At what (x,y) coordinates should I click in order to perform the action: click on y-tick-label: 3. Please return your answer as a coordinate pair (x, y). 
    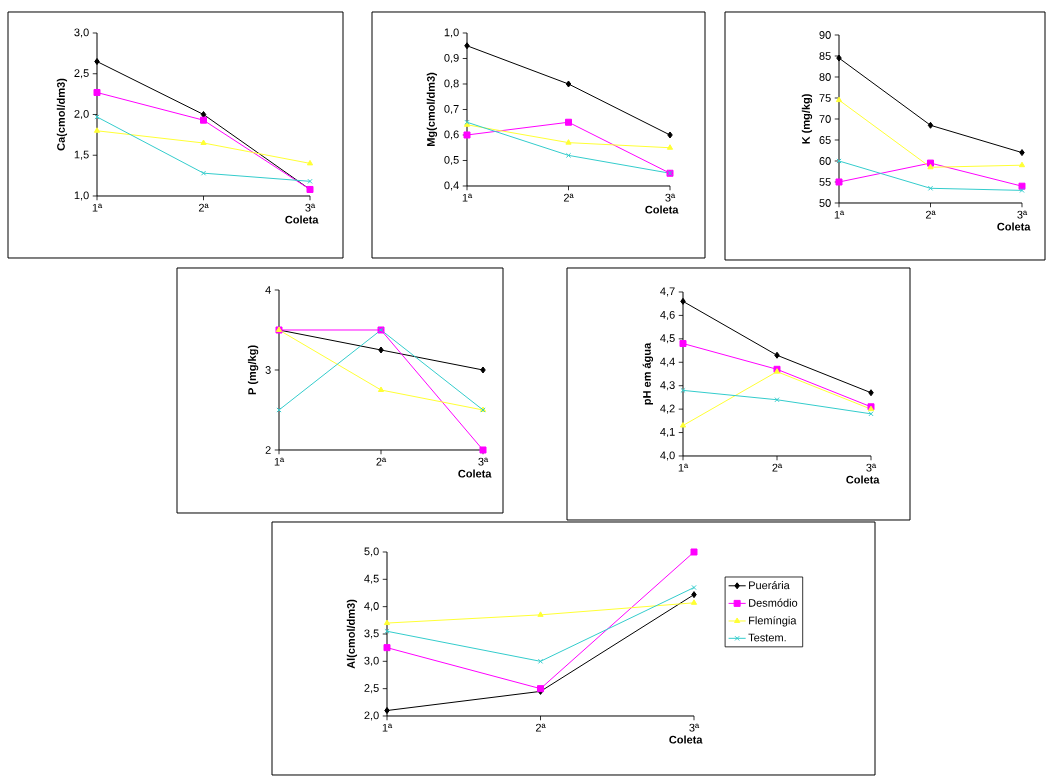
    Looking at the image, I should click on (268, 370).